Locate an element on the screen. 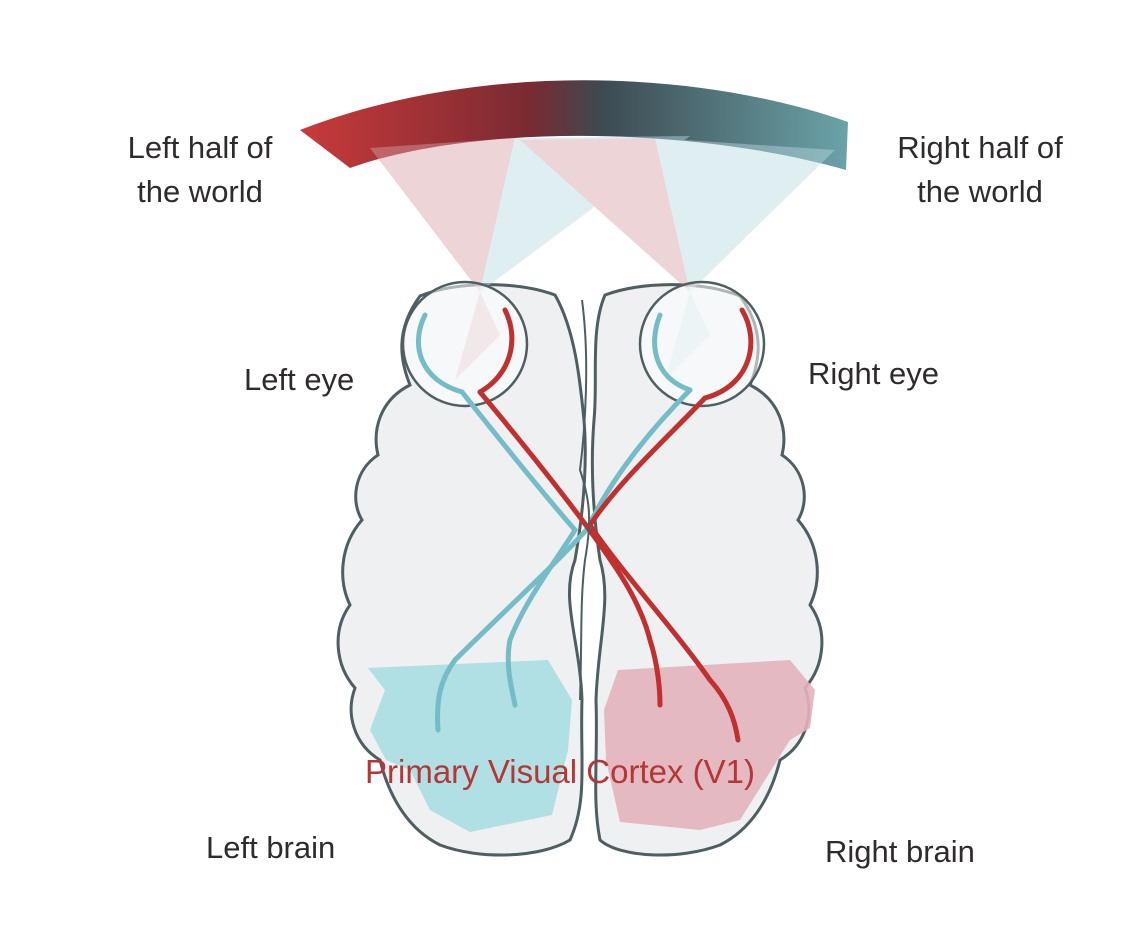  right-brain-label: Right brain is located at coordinates (900, 851).